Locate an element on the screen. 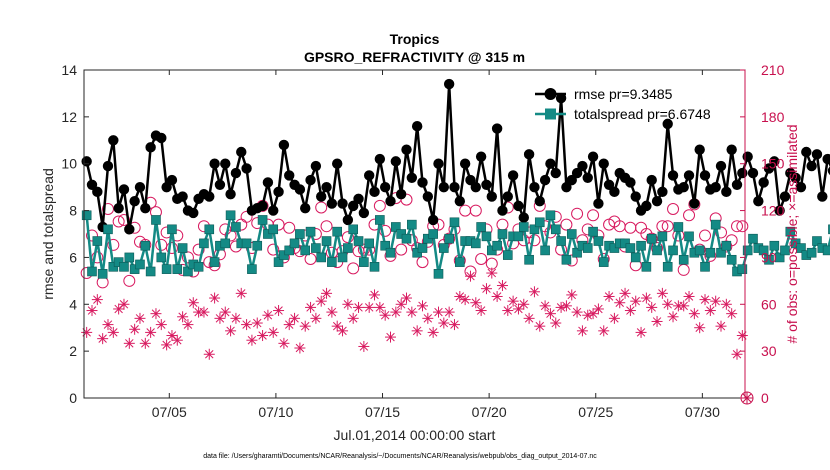 The width and height of the screenshot is (830, 470). chart-title: Tropics is located at coordinates (415, 39).